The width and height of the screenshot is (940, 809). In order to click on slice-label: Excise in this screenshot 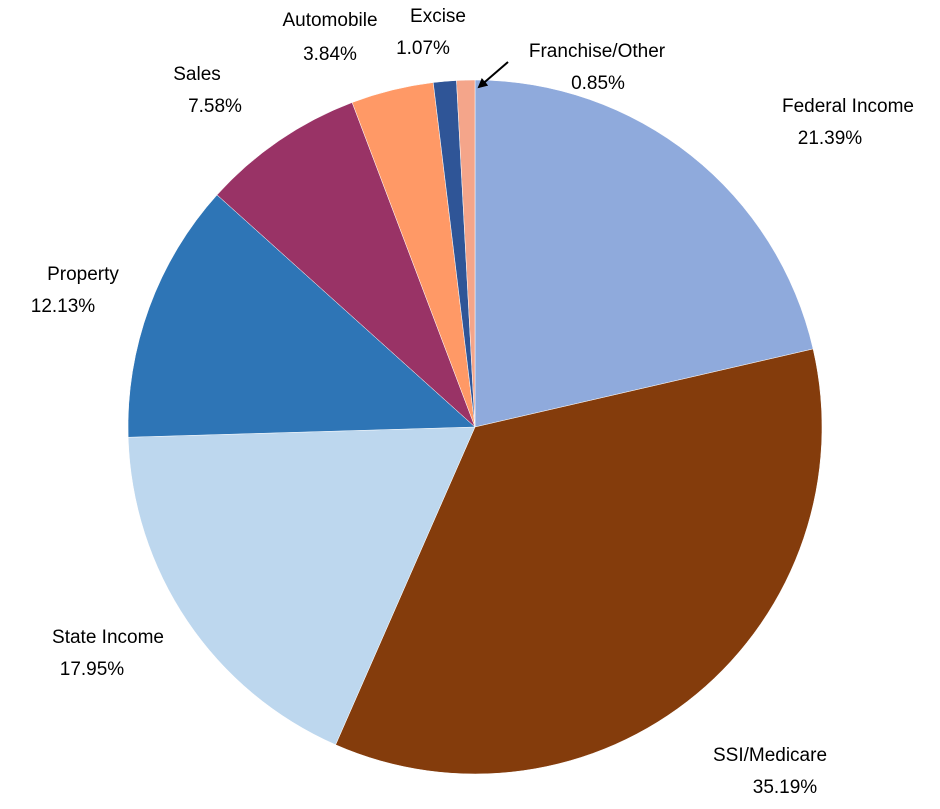, I will do `click(438, 16)`.